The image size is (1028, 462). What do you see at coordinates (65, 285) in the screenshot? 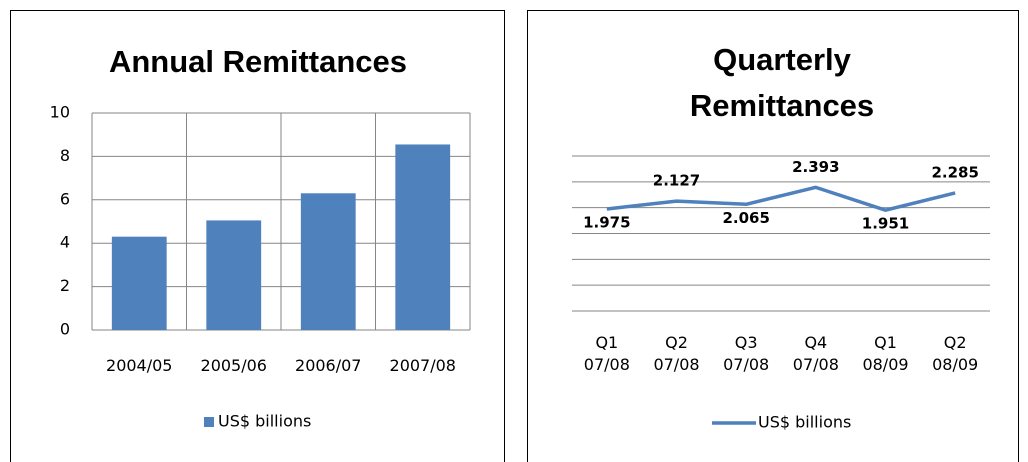
I see `y-tick-label: 2` at bounding box center [65, 285].